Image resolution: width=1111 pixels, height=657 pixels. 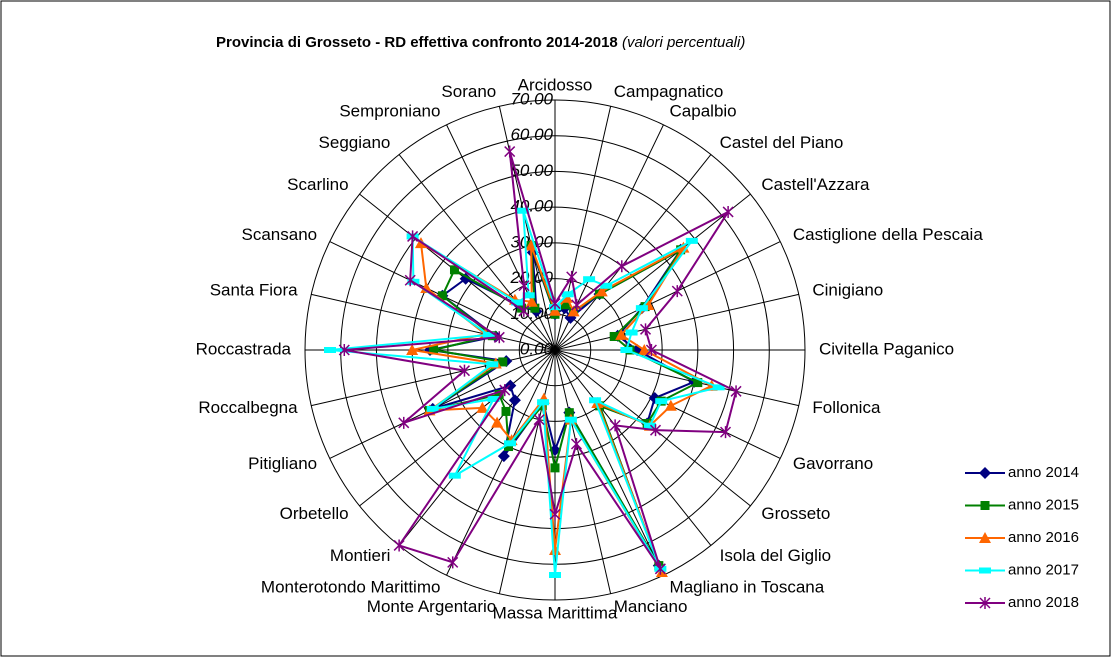 What do you see at coordinates (833, 463) in the screenshot?
I see `category-label: Gavorrano` at bounding box center [833, 463].